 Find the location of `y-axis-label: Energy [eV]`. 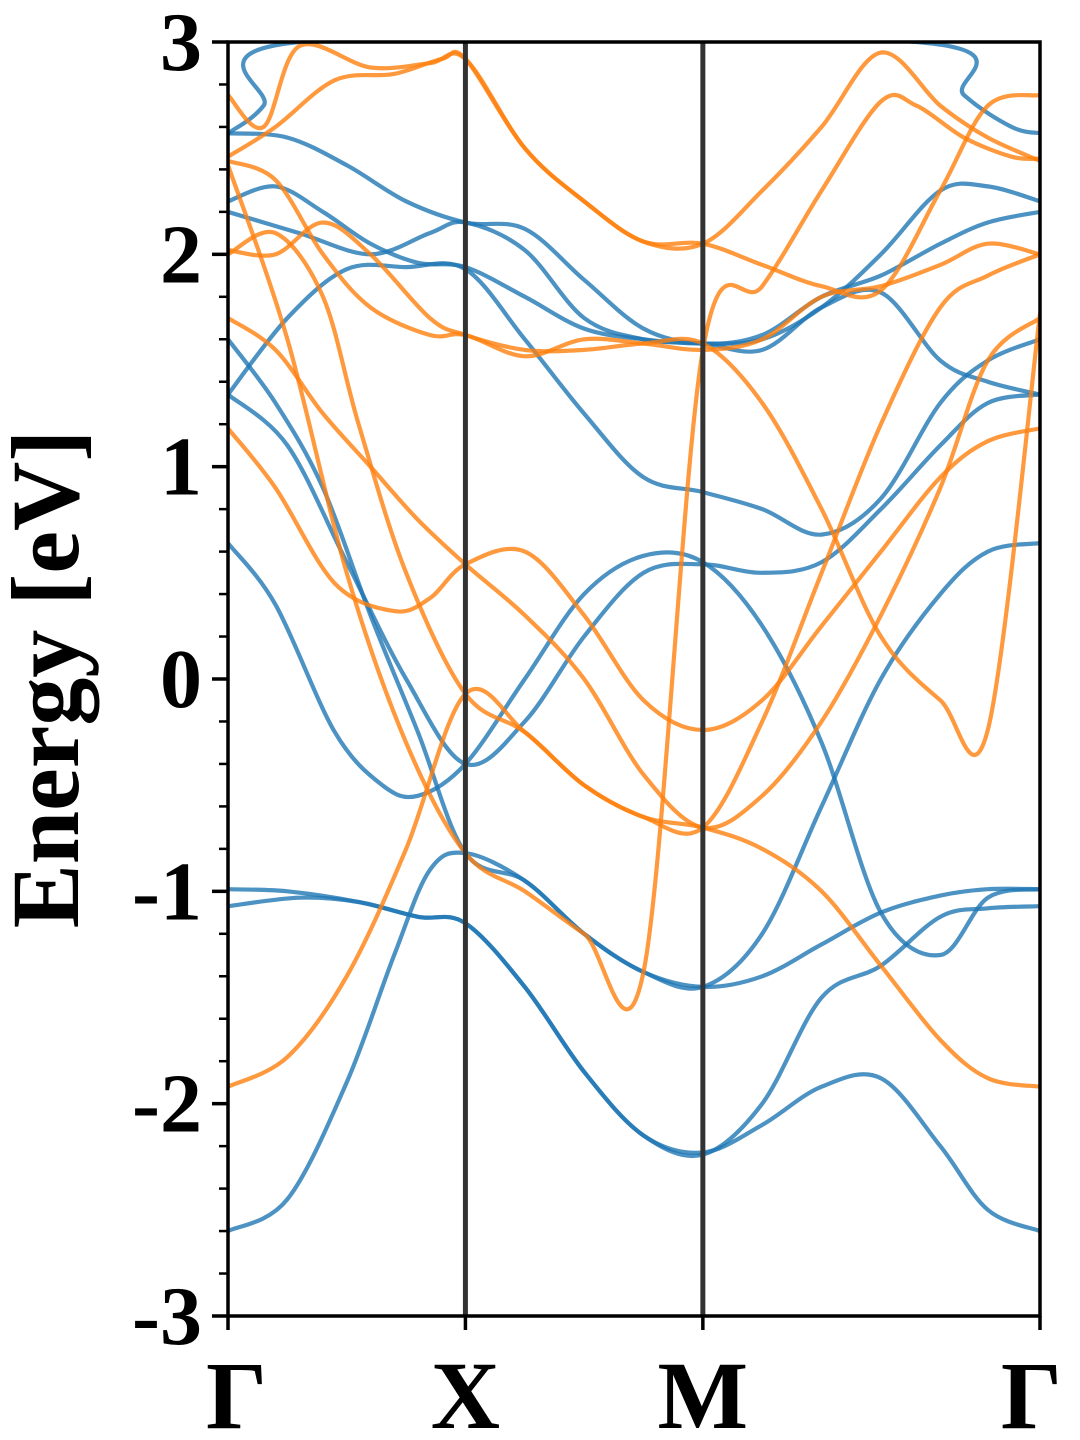

y-axis-label: Energy [eV] is located at coordinates (49, 679).